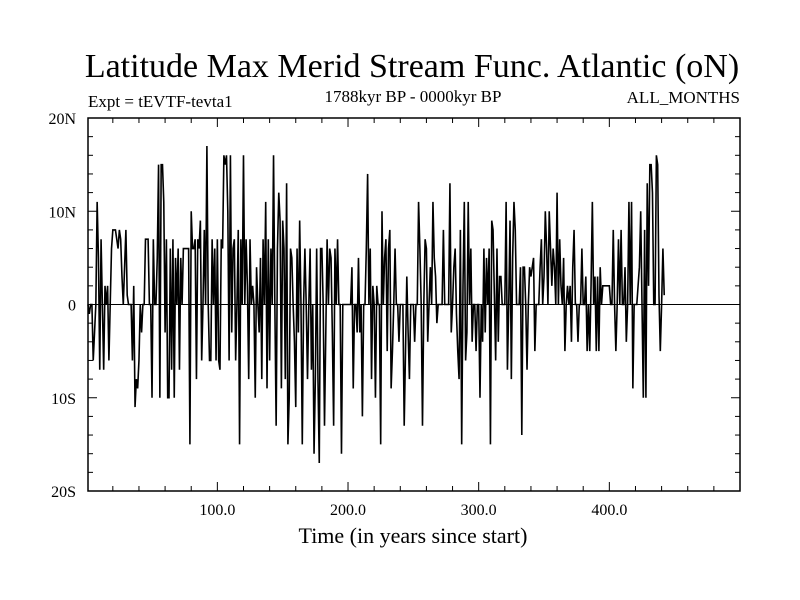 The height and width of the screenshot is (600, 800). Describe the element at coordinates (609, 510) in the screenshot. I see `x-tick-label: 400.0` at that location.